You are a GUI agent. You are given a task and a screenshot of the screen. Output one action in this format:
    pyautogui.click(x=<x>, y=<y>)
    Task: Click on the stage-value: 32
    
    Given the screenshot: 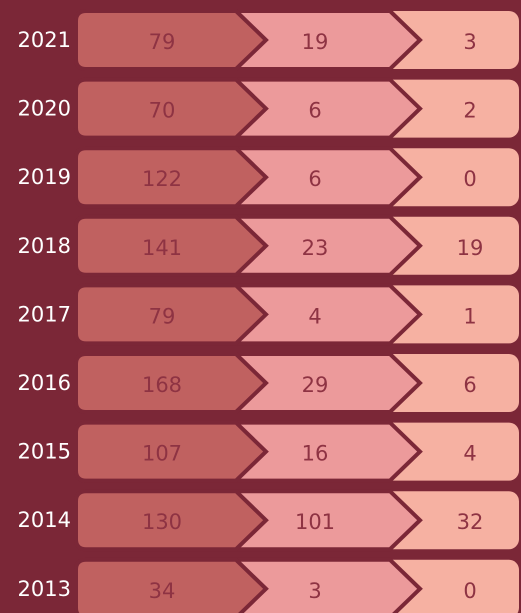 What is the action you would take?
    pyautogui.click(x=470, y=522)
    